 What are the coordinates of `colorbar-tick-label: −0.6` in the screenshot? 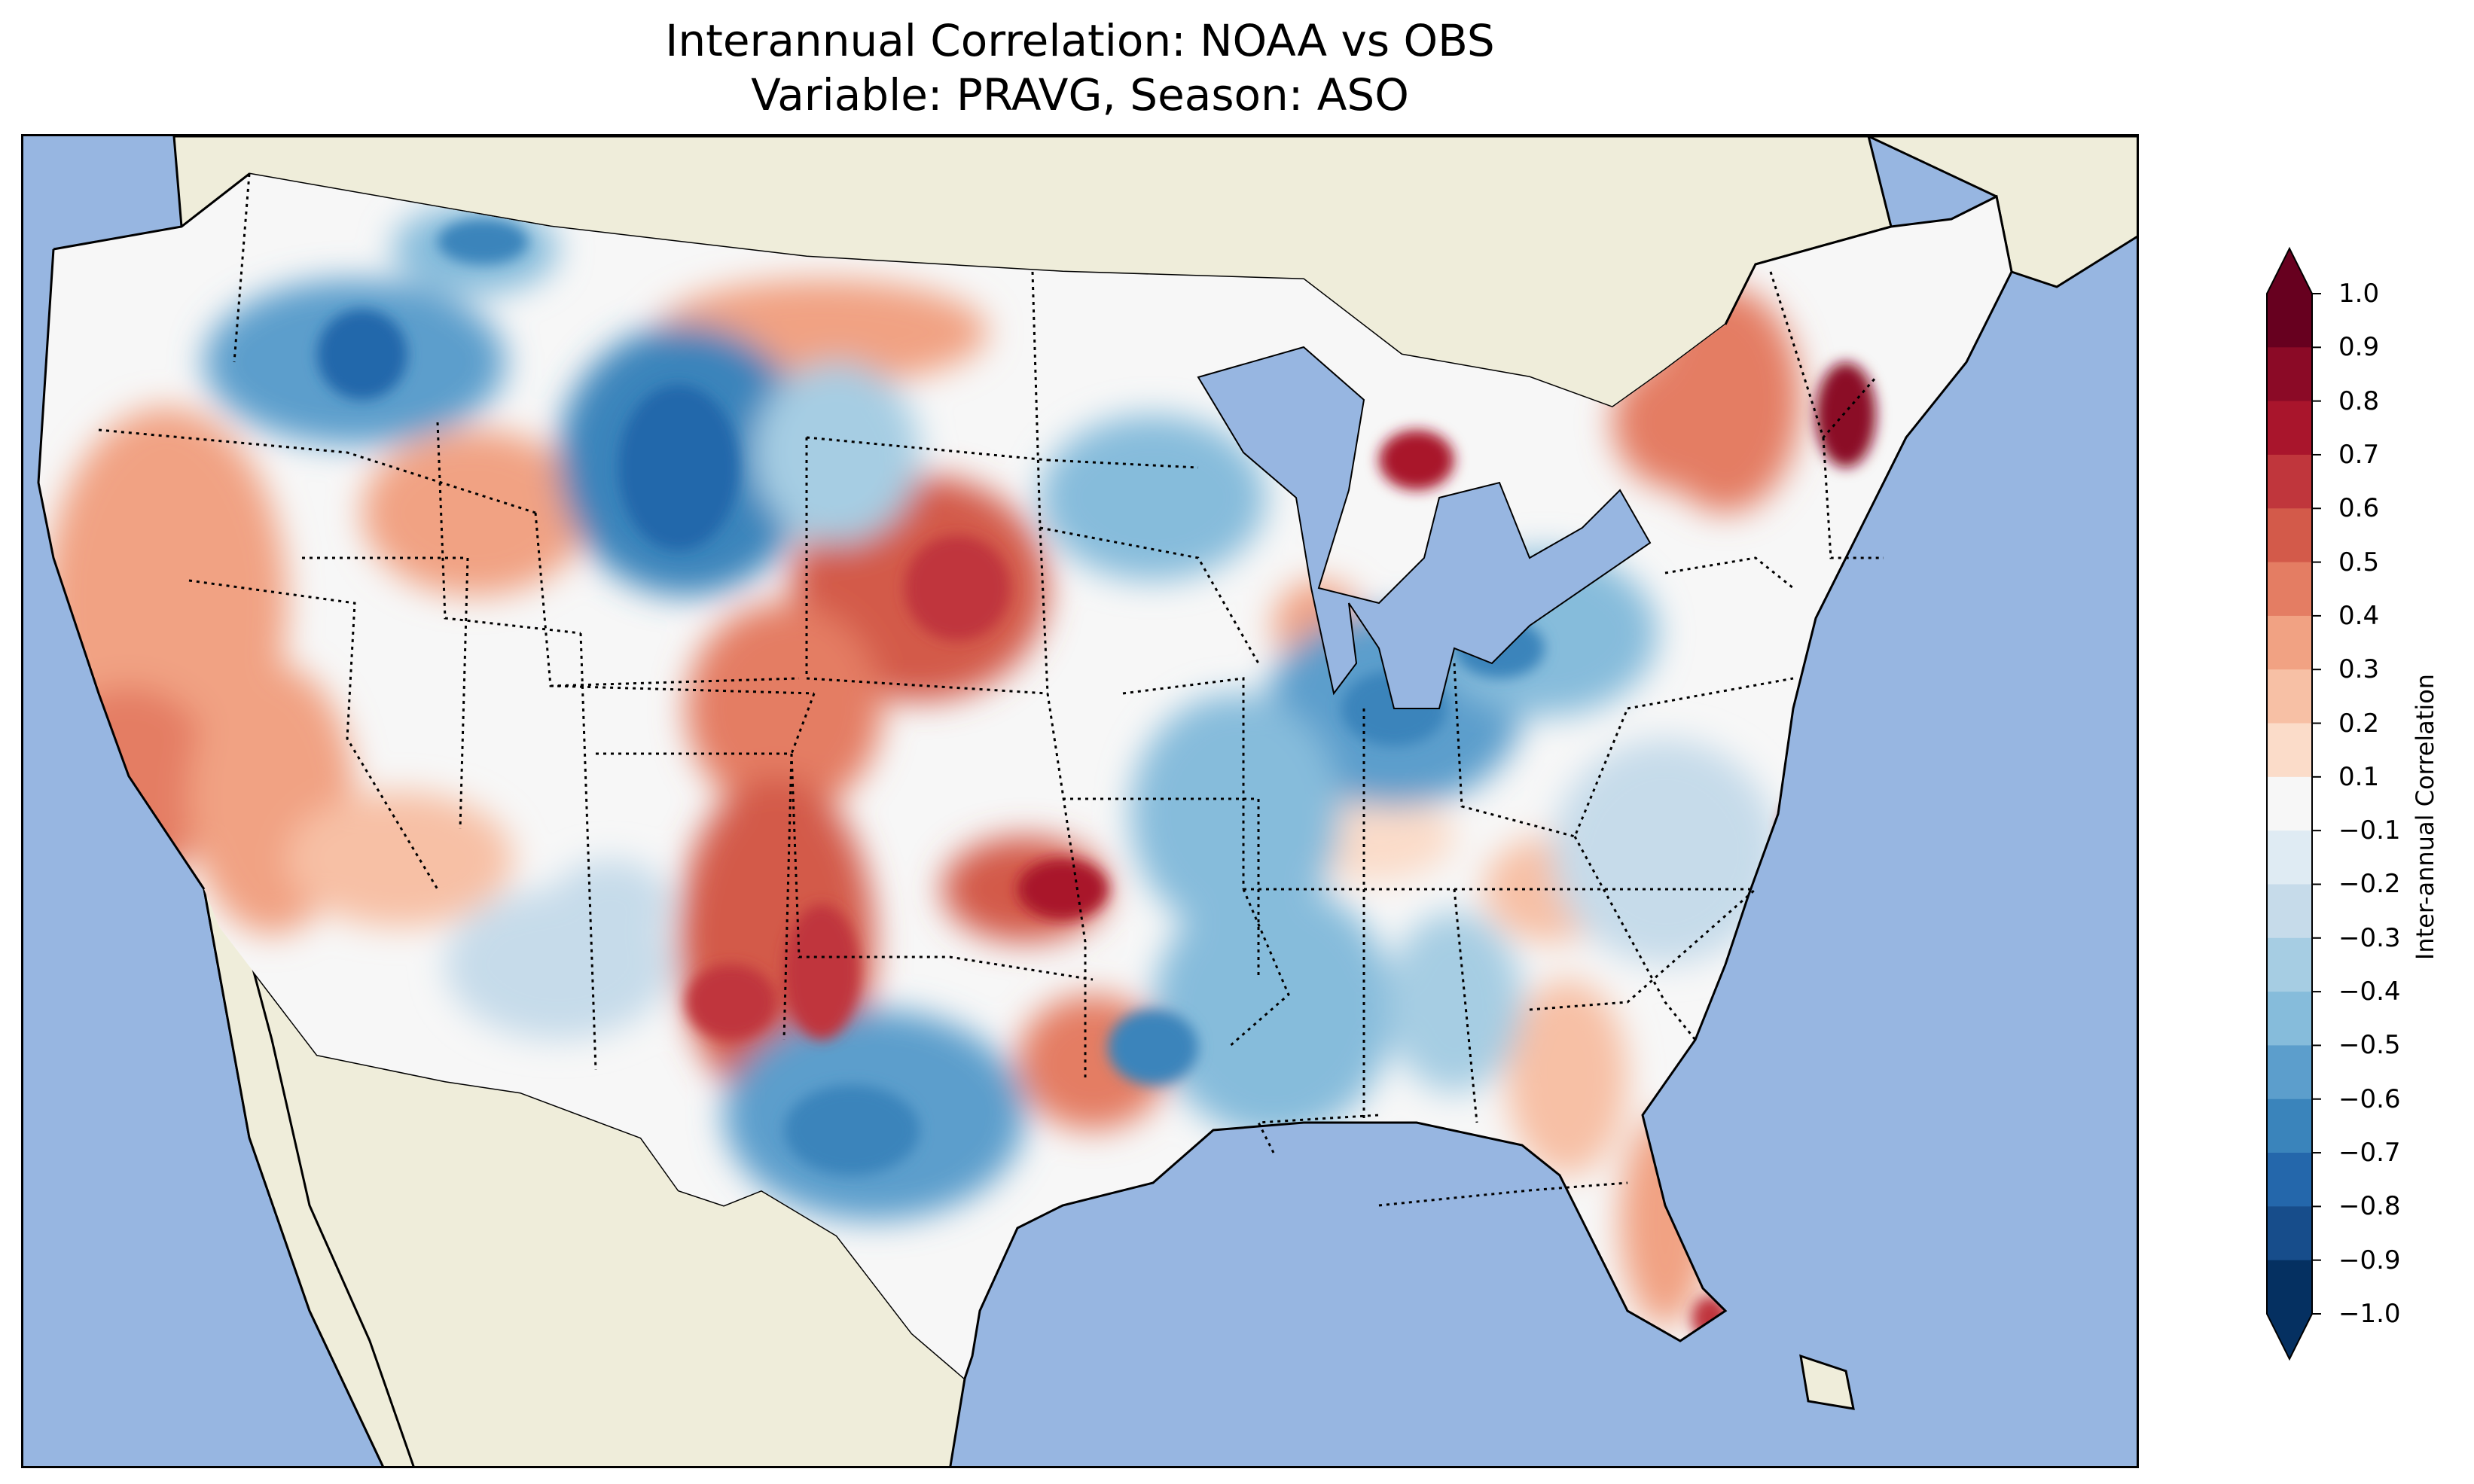 It's located at (2369, 1098).